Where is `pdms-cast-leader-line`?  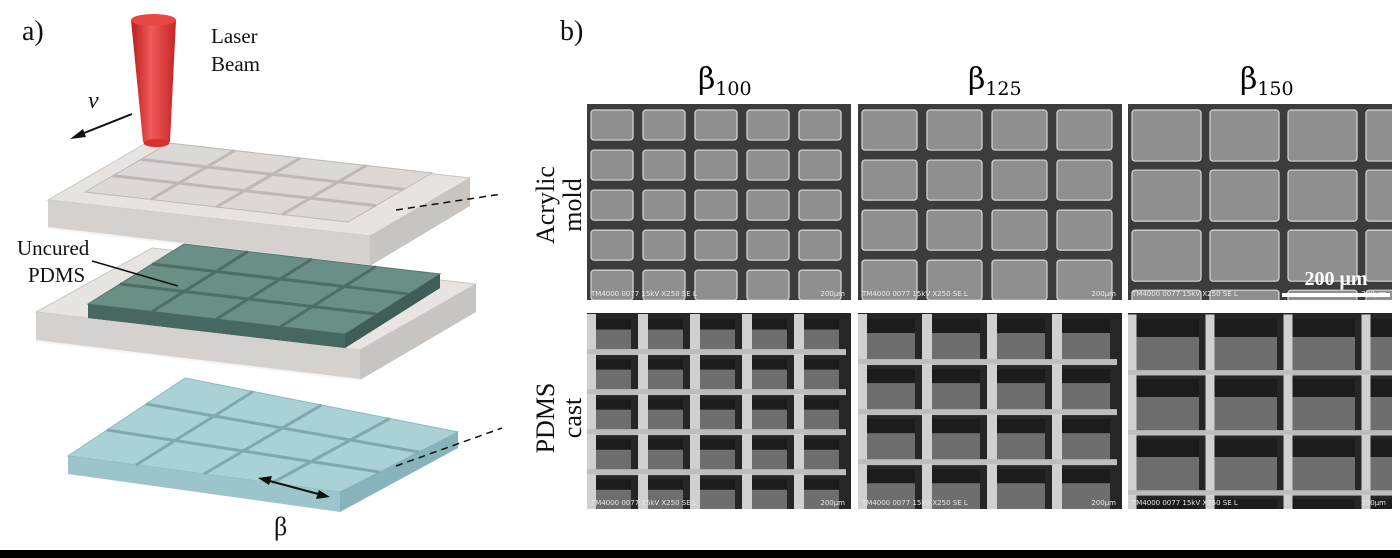 pdms-cast-leader-line is located at coordinates (449, 447).